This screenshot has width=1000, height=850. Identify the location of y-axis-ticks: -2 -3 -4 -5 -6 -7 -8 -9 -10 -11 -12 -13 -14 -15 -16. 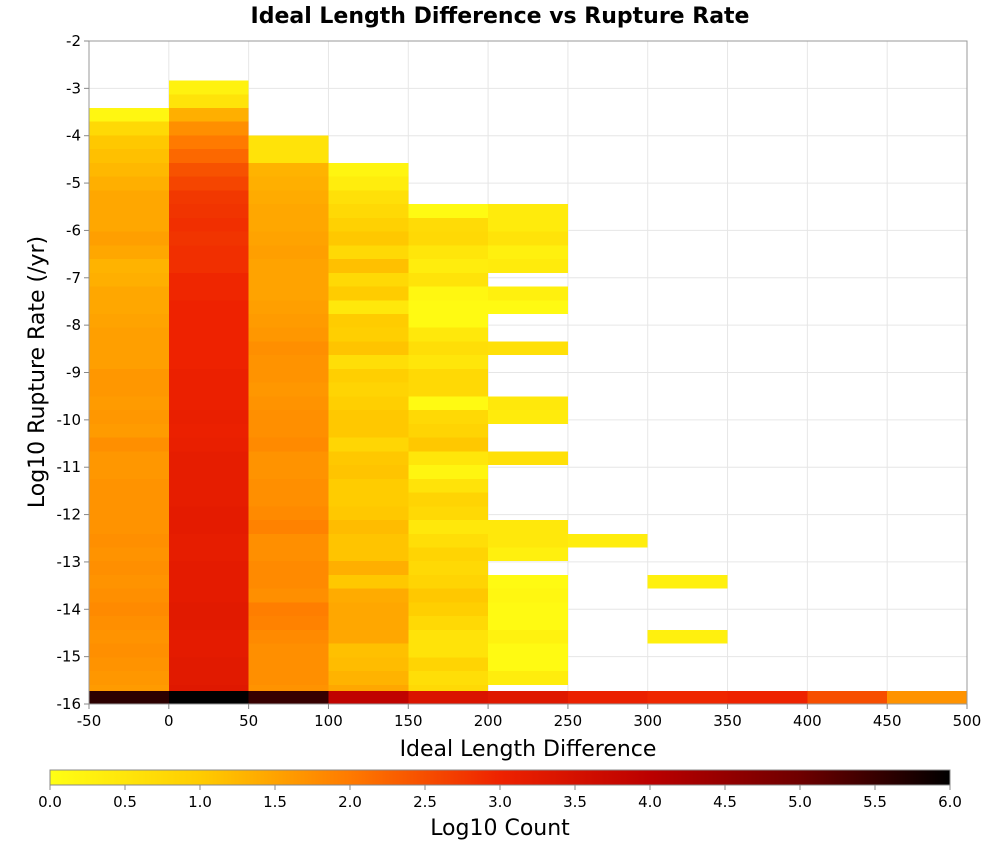
(73, 372).